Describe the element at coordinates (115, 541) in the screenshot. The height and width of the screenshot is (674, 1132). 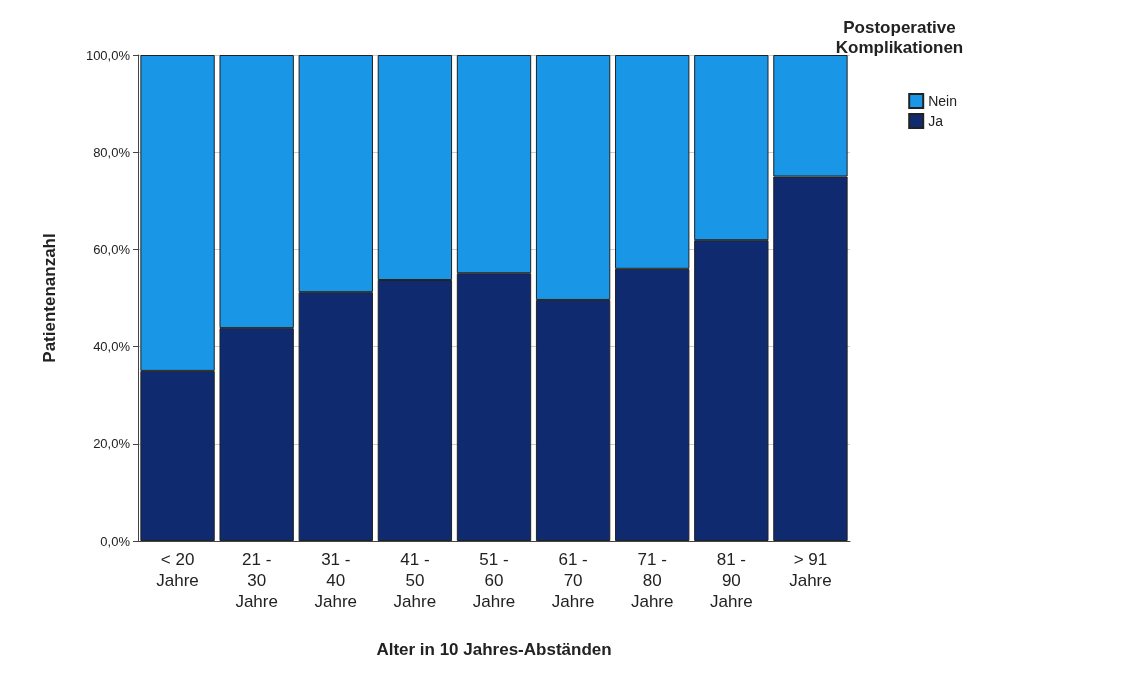
I see `y-tick-label: 0,0%` at that location.